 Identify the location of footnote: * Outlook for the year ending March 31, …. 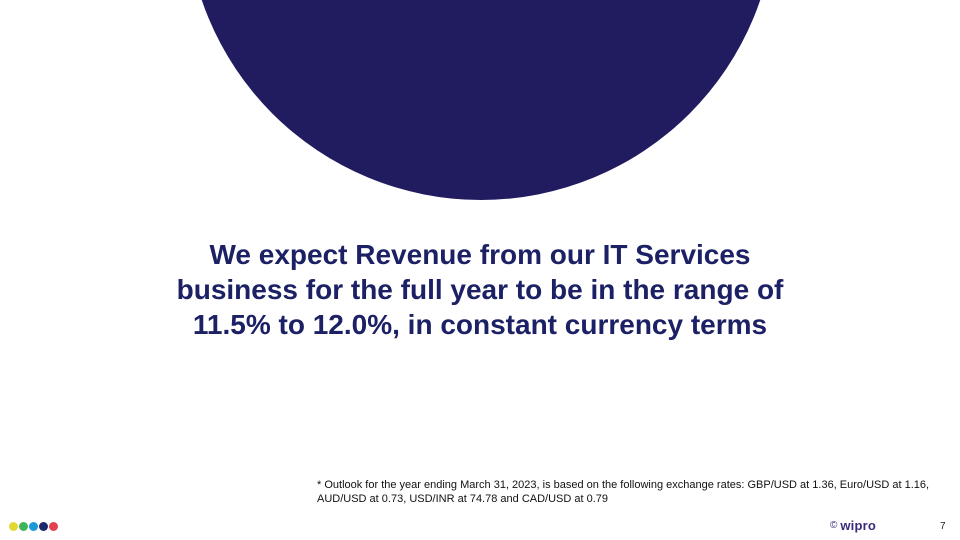
(627, 492).